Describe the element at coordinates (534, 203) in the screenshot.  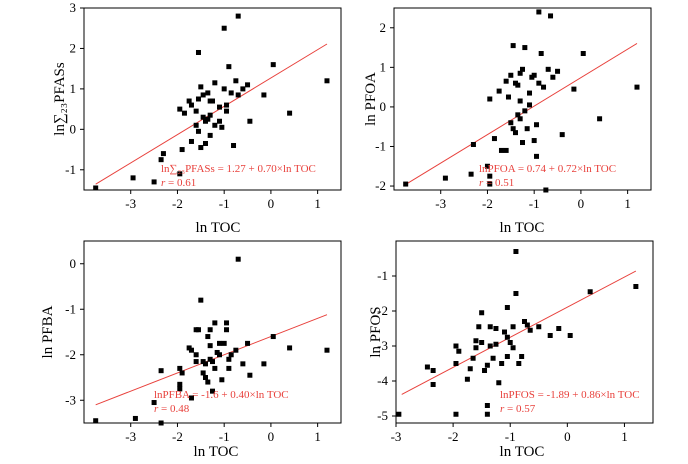
I see `x-tick-label: -1` at that location.